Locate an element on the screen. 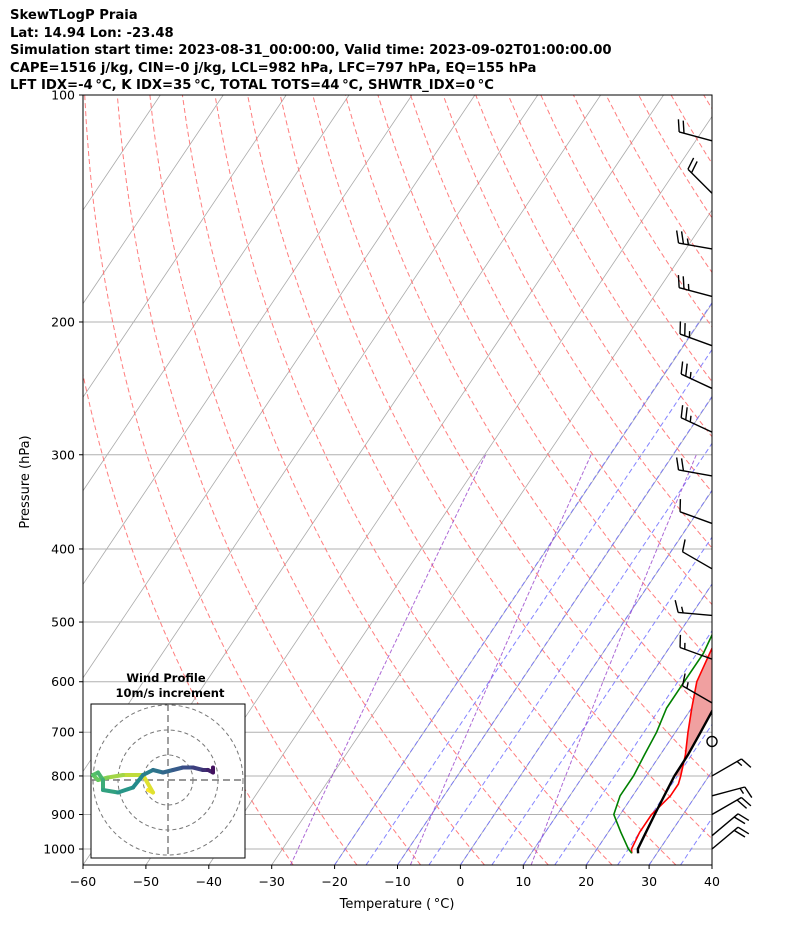  y-tick-label: 200 is located at coordinates (63, 321).